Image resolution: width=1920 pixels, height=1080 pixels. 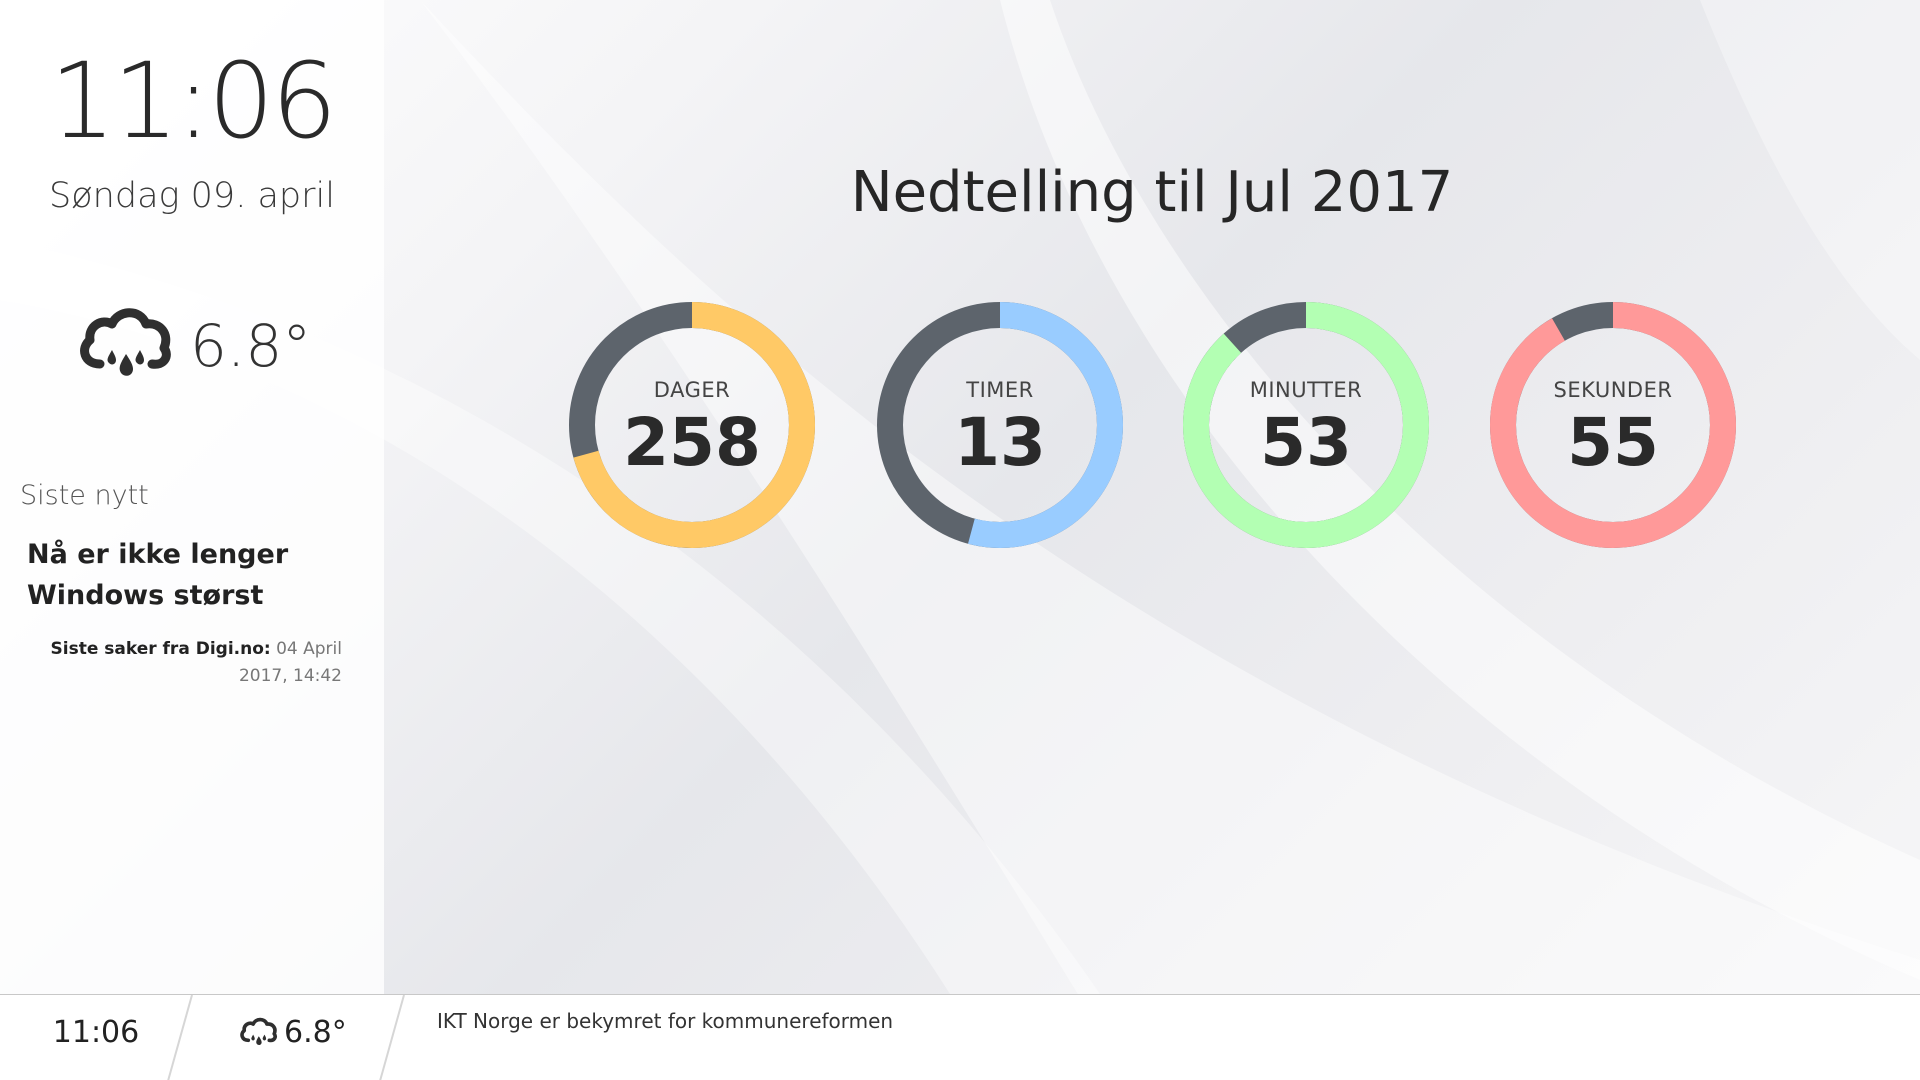 I want to click on countdown-dial-days: DAGER 258, so click(x=692, y=425).